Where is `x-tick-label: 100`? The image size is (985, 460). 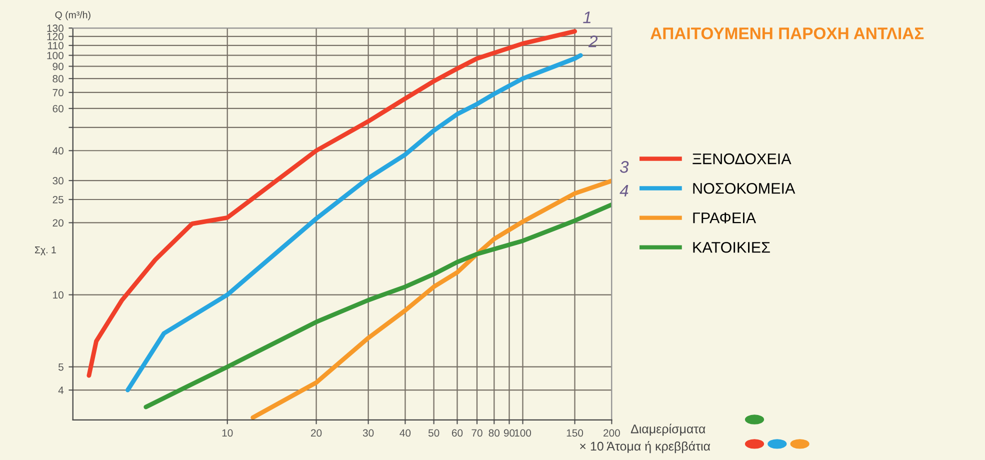 x-tick-label: 100 is located at coordinates (523, 433).